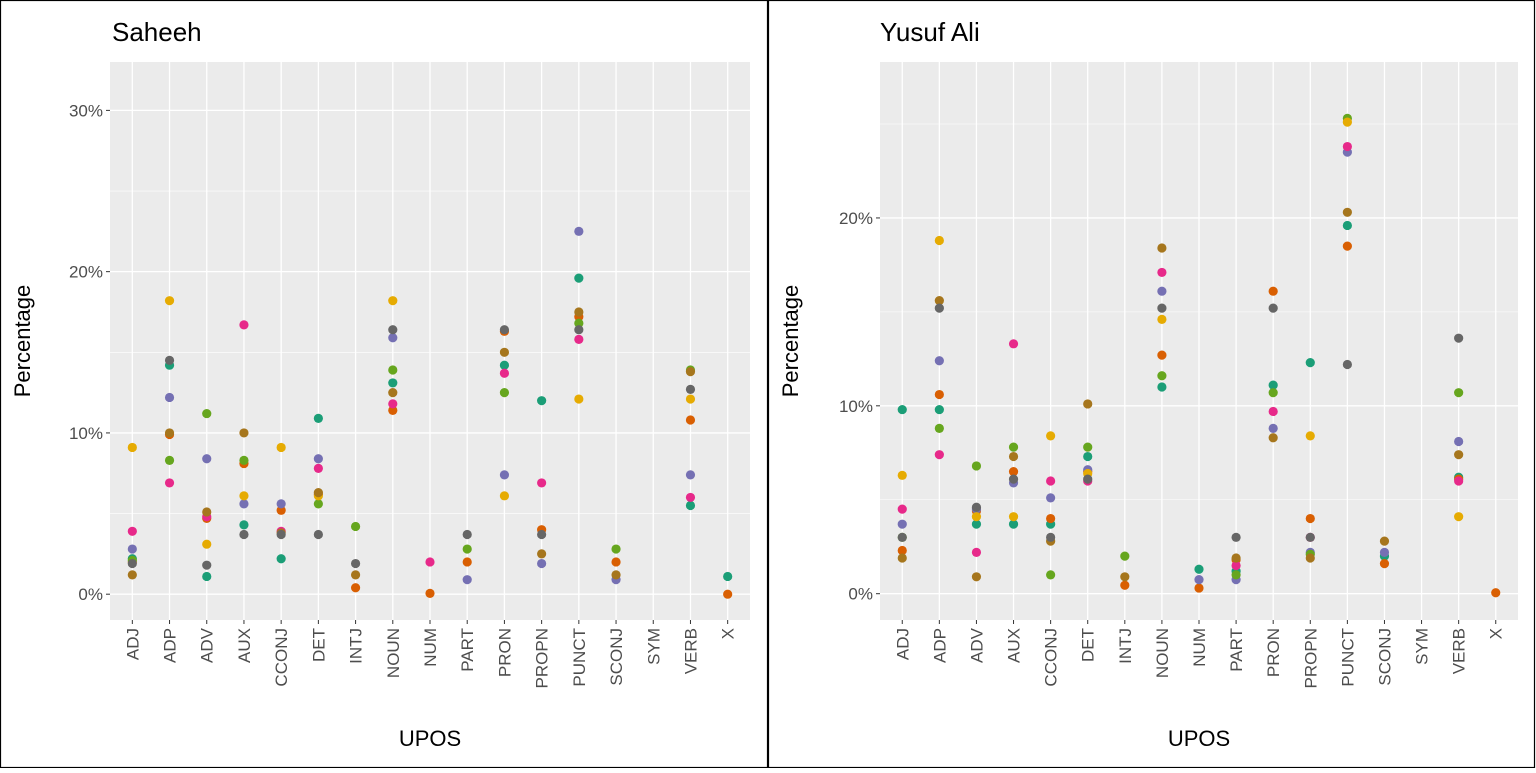 This screenshot has height=773, width=1536. I want to click on x-tick-label: NOUN, so click(1162, 653).